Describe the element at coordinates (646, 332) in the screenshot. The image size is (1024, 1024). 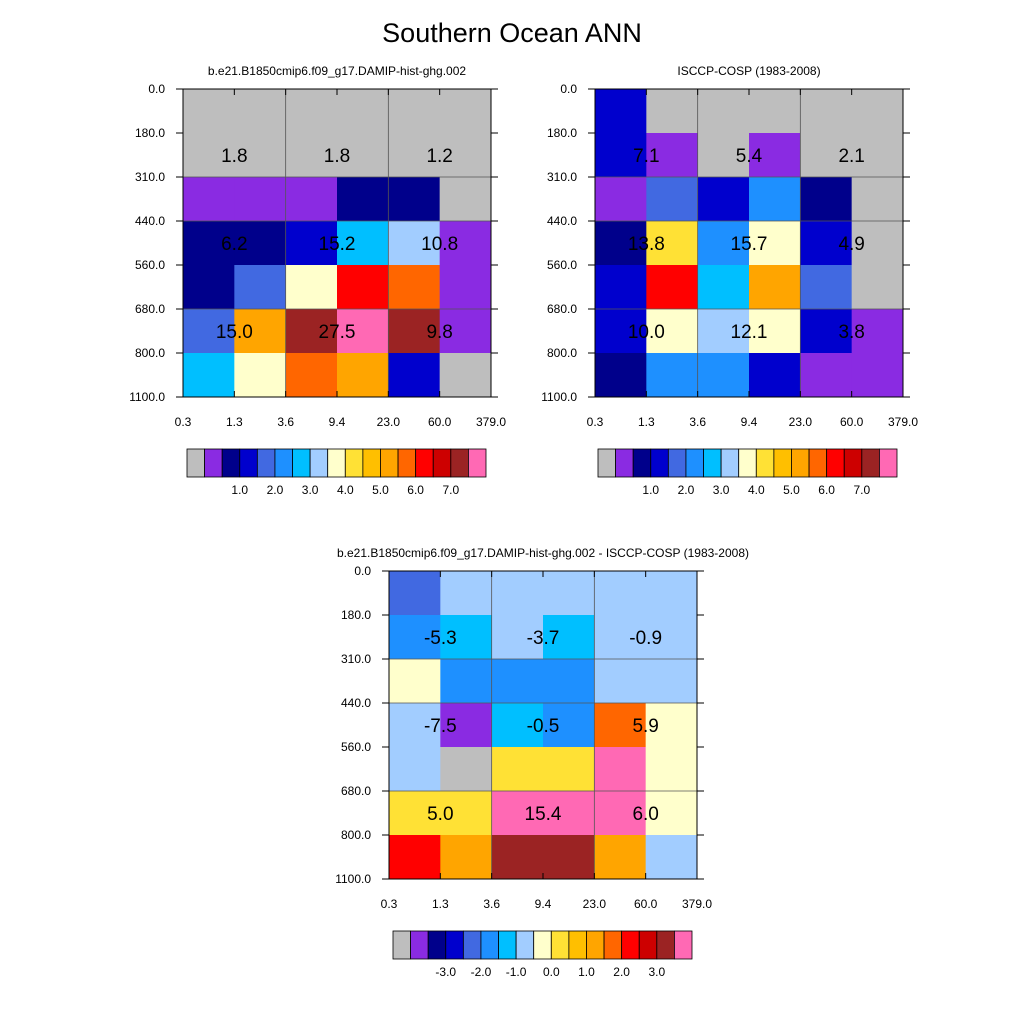
I see `cell-value-label: 10.0` at that location.